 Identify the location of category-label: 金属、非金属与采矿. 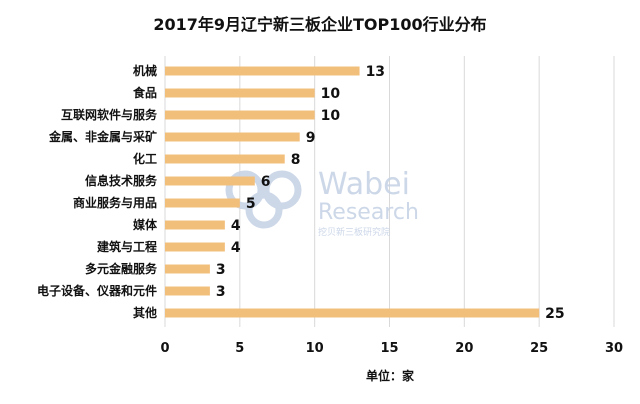
(102, 136).